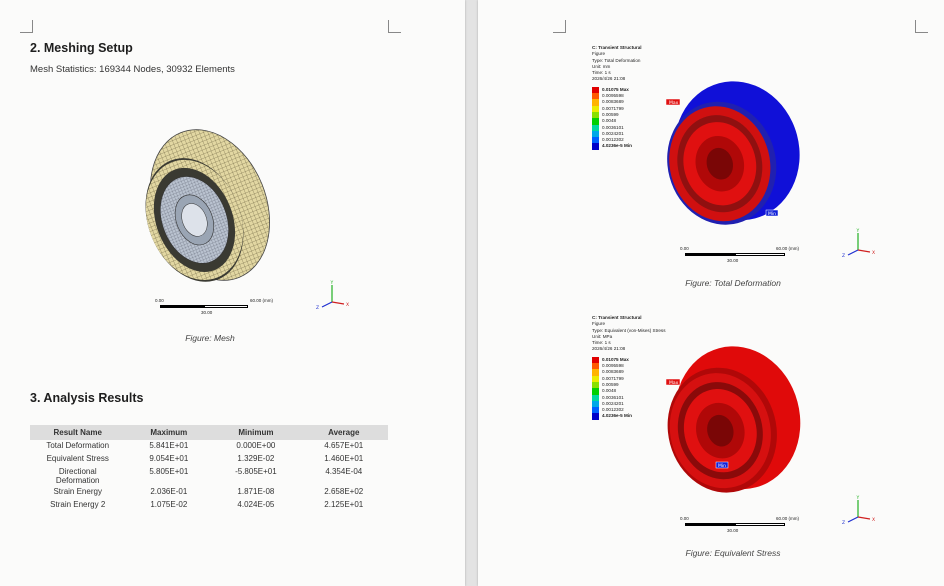 This screenshot has height=586, width=944. Describe the element at coordinates (629, 404) in the screenshot. I see `legend-row: 0.0024201` at that location.